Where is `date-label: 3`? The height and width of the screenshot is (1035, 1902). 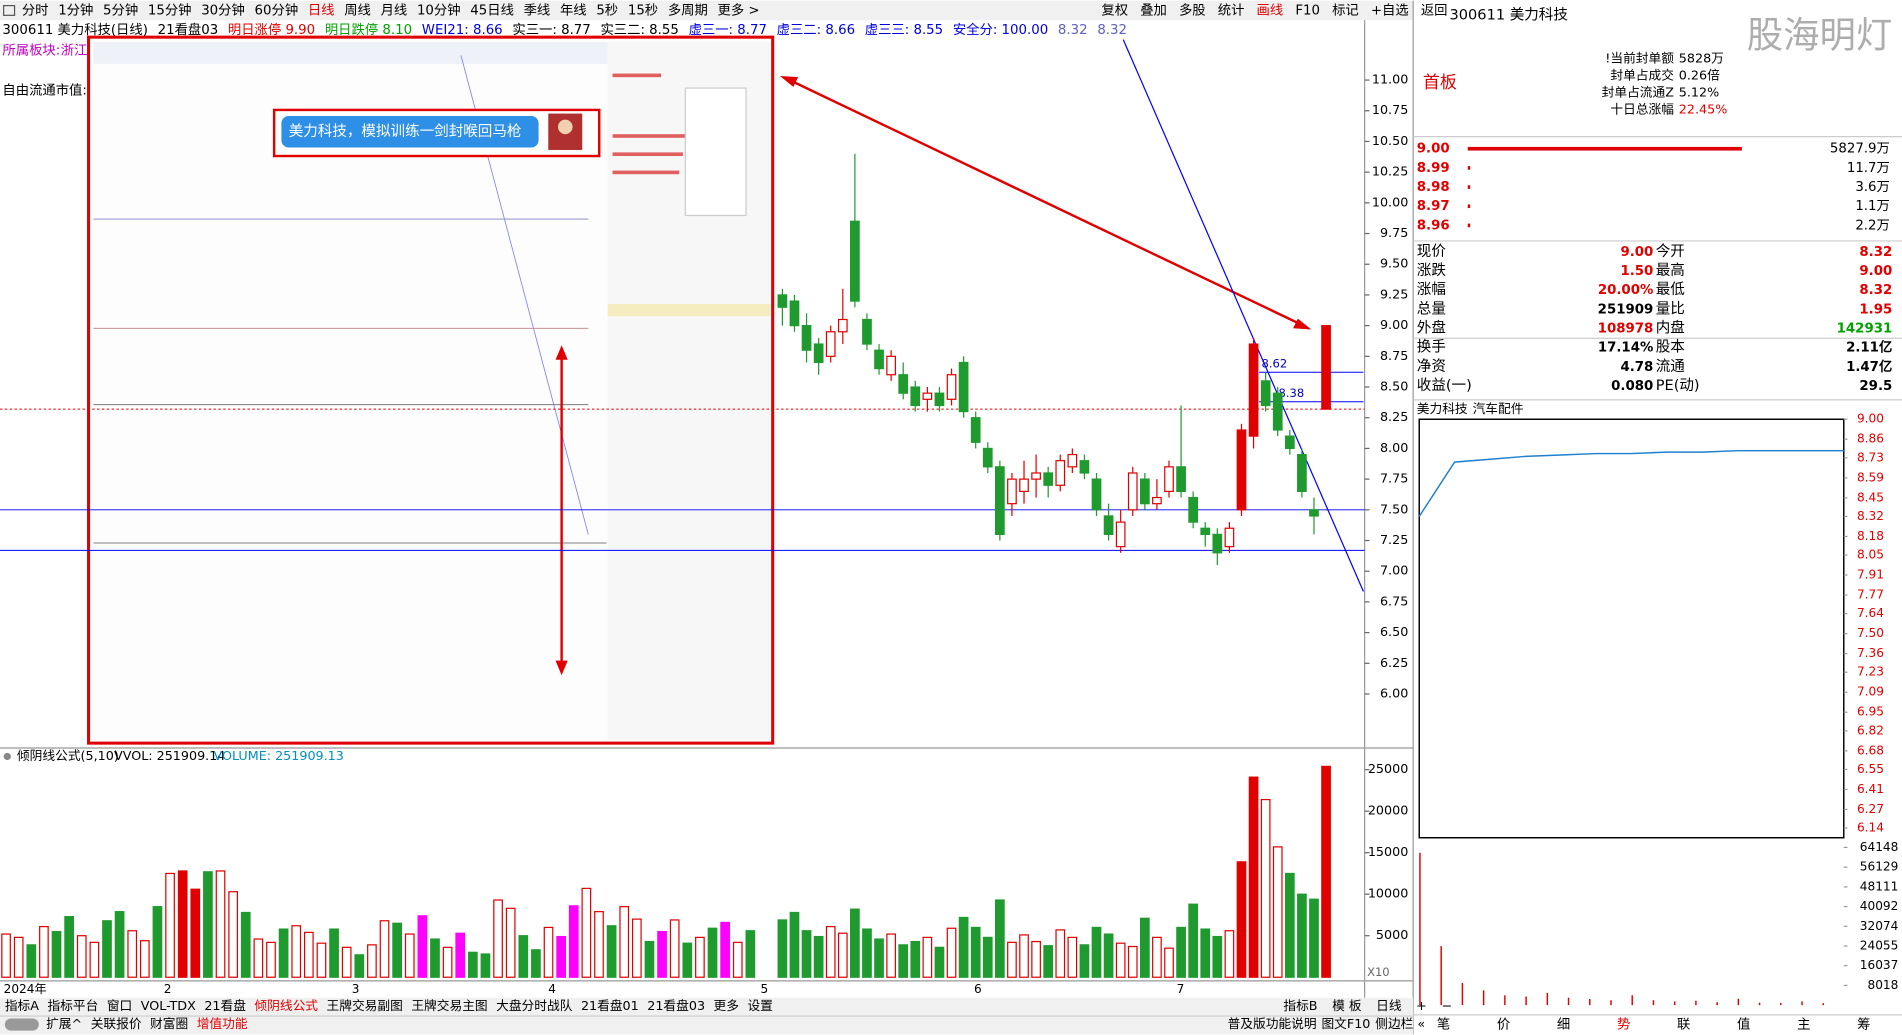
date-label: 3 is located at coordinates (356, 989).